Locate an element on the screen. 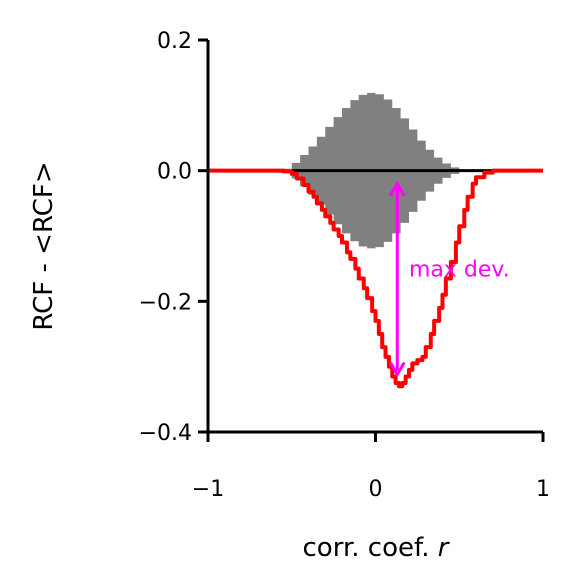  y-axis-title: RCF - <RCF> is located at coordinates (44, 245).